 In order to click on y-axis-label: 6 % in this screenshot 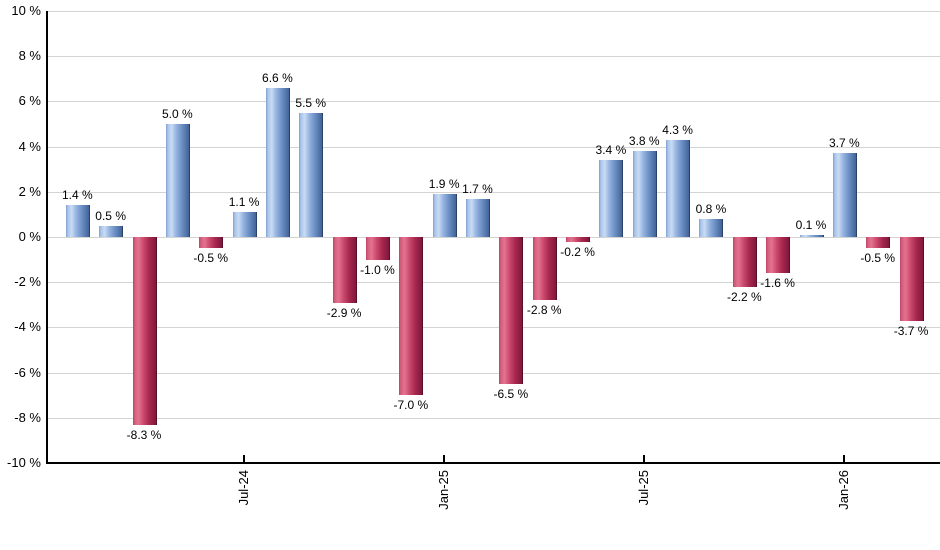, I will do `click(29, 101)`.